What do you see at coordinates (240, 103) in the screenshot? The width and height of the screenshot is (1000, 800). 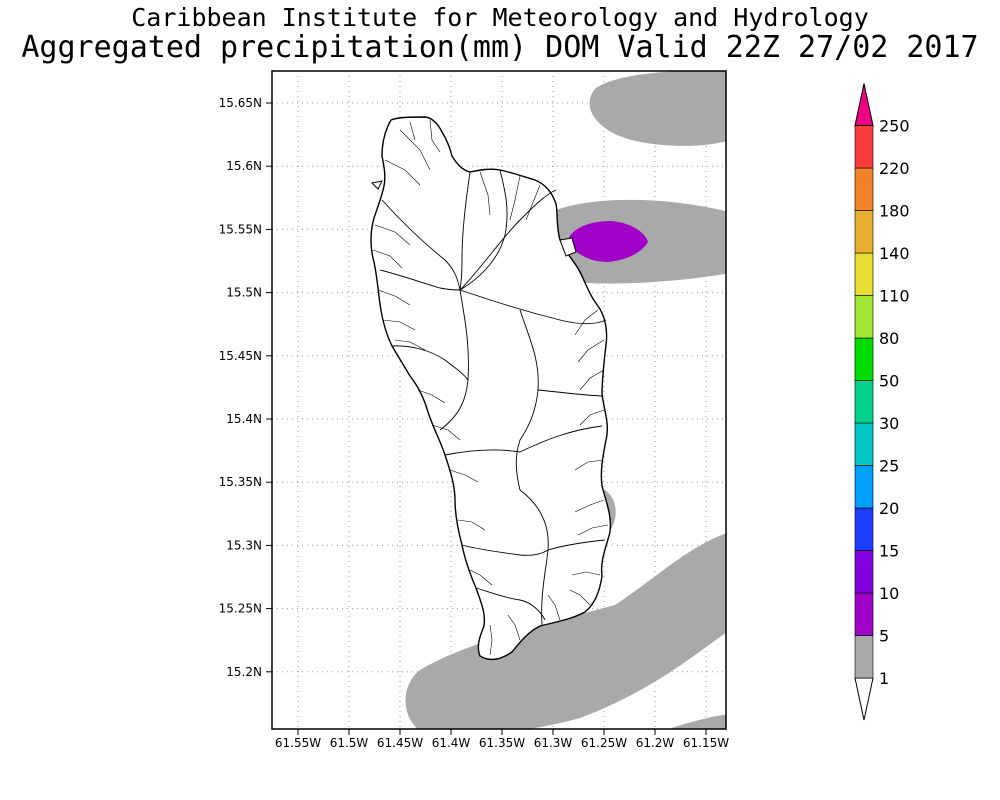 I see `lat-tick-label: 15.65N` at bounding box center [240, 103].